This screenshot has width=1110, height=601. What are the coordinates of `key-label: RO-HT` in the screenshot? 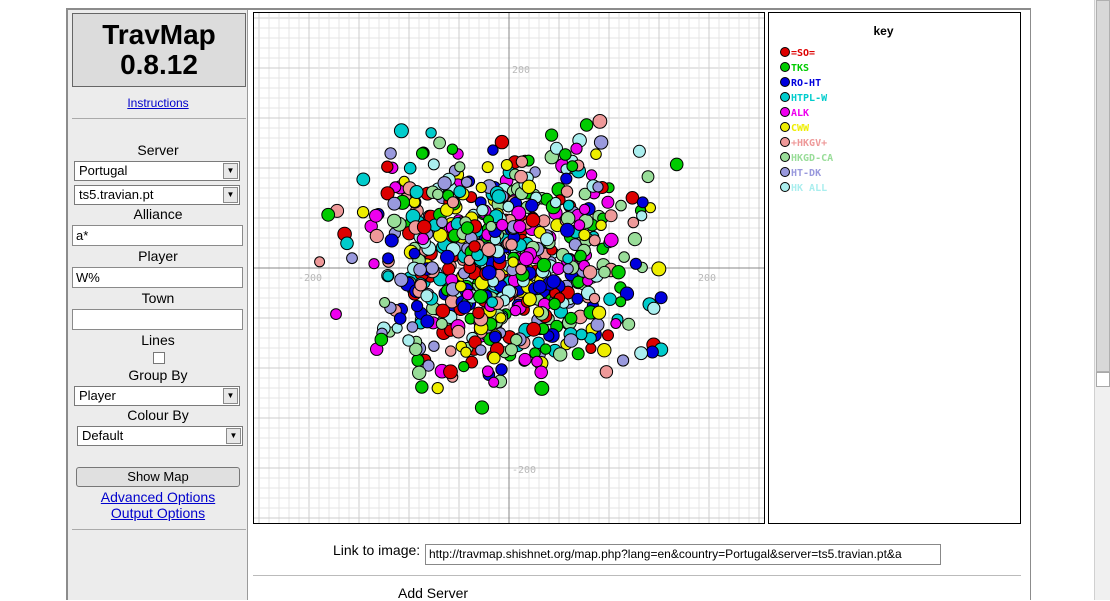 It's located at (806, 83).